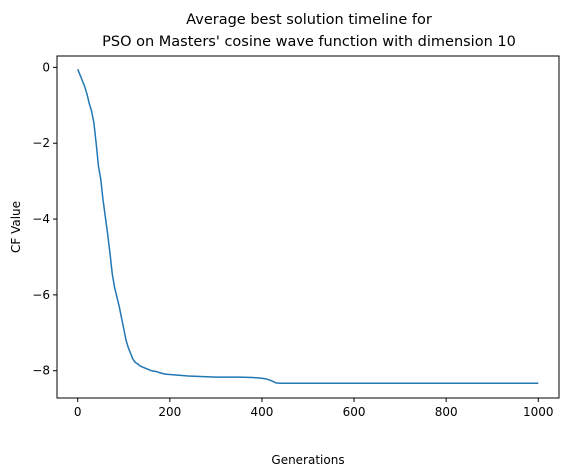 The width and height of the screenshot is (565, 476). I want to click on chart-title-line-1: Average best solution timeline for, so click(309, 20).